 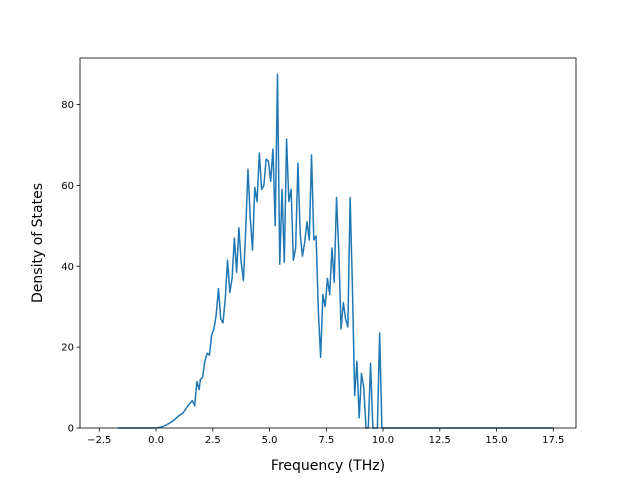 I want to click on y-tick-label: 0, so click(x=71, y=429).